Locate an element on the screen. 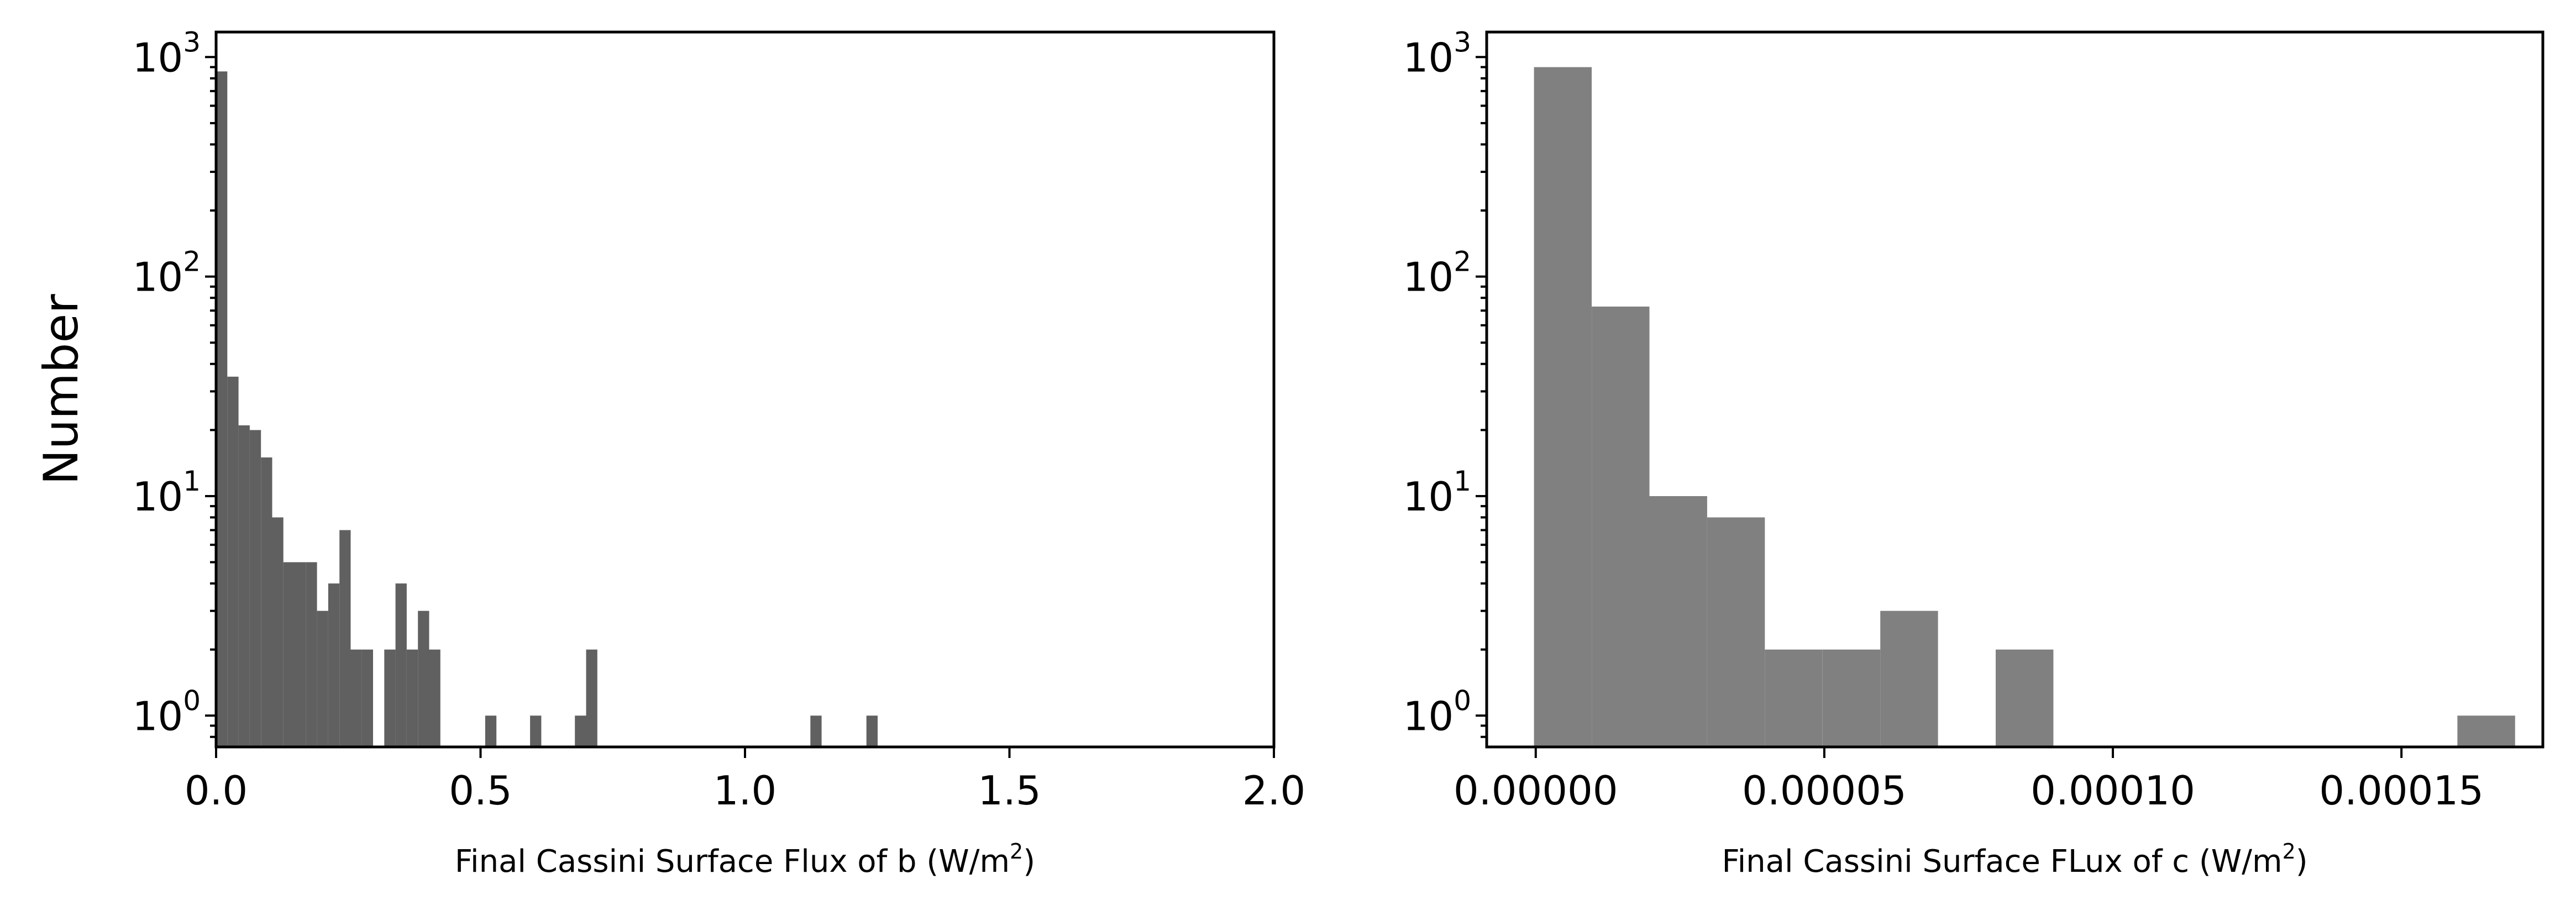  x-tick-label: 2.0 is located at coordinates (1274, 790).